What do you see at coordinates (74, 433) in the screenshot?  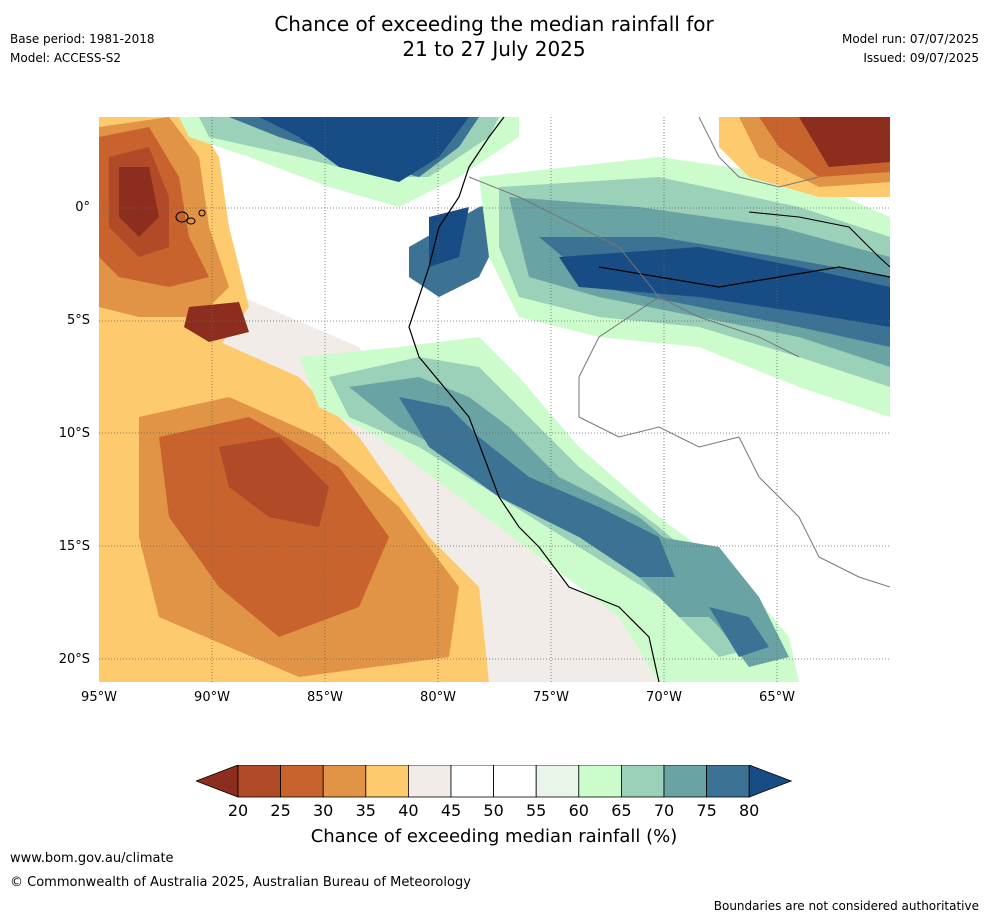 I see `lat-label-10s: 10°S` at bounding box center [74, 433].